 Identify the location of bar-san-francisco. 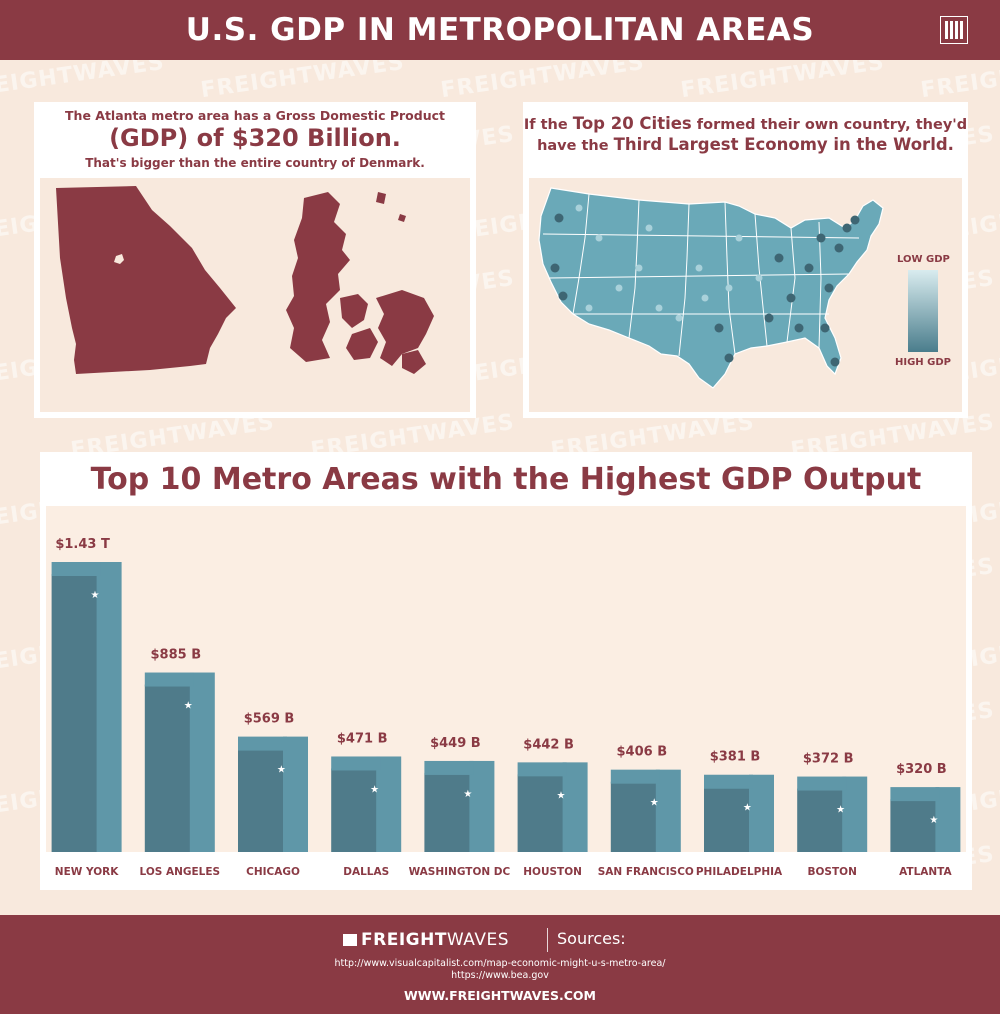
(635, 816).